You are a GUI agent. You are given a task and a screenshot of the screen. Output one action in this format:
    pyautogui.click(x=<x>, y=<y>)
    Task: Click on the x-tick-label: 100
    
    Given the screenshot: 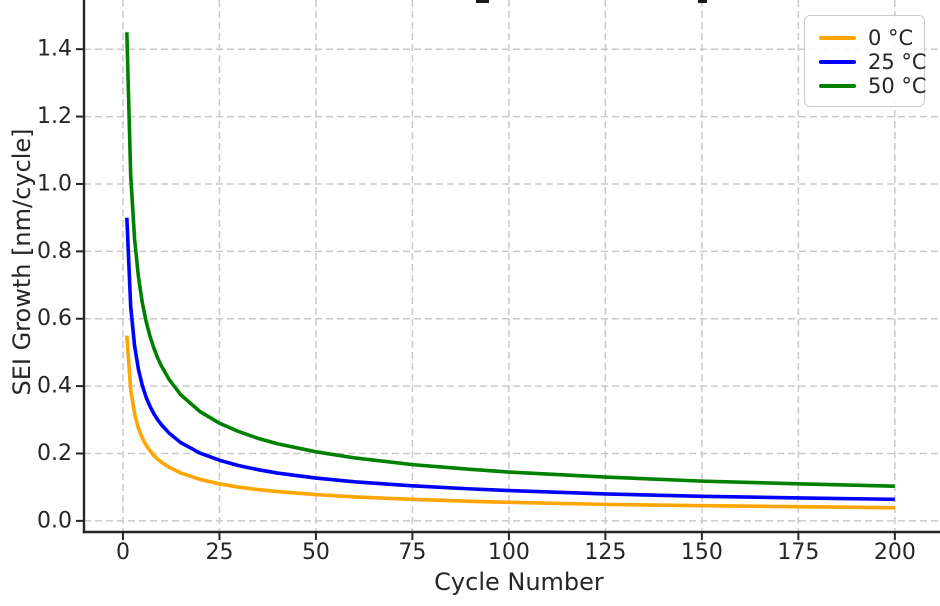 What is the action you would take?
    pyautogui.click(x=509, y=552)
    